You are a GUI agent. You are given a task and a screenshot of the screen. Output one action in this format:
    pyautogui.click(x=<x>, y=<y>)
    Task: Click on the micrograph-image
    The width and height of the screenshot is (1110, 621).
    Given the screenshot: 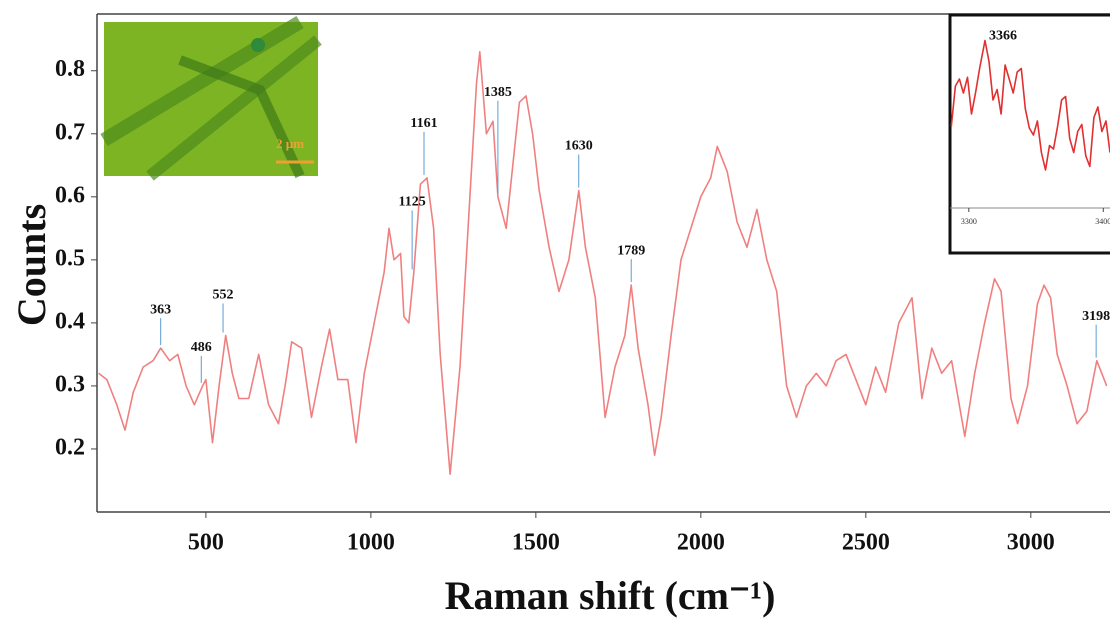 What is the action you would take?
    pyautogui.click(x=211, y=99)
    